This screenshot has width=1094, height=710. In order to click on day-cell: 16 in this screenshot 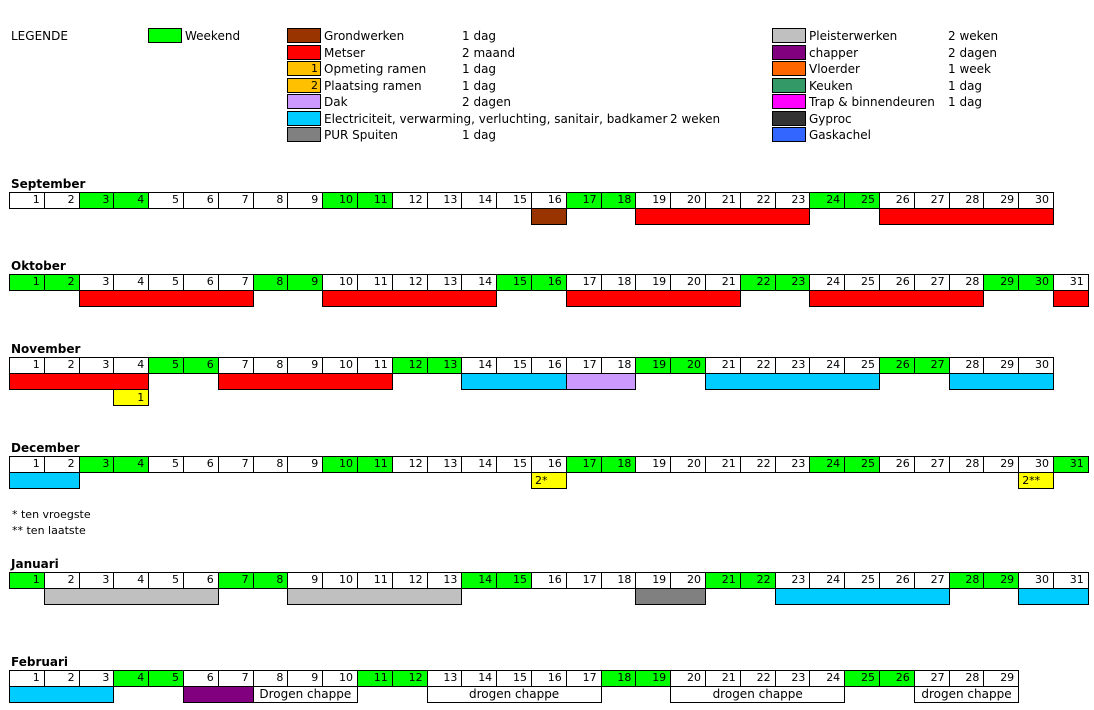, I will do `click(549, 464)`.